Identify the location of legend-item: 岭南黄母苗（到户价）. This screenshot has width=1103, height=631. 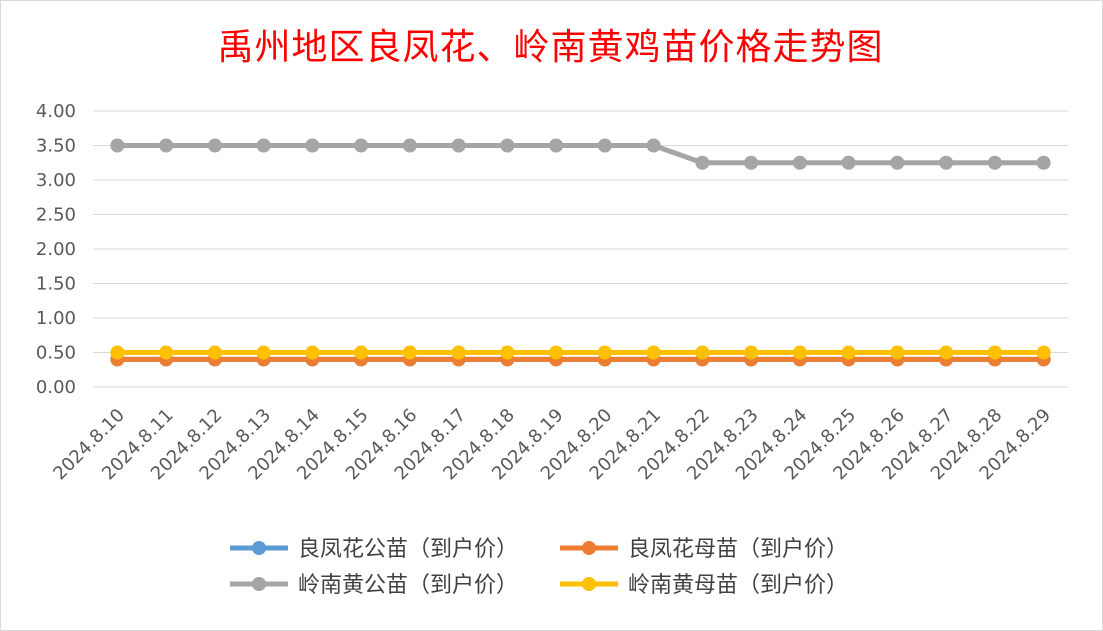
(704, 585).